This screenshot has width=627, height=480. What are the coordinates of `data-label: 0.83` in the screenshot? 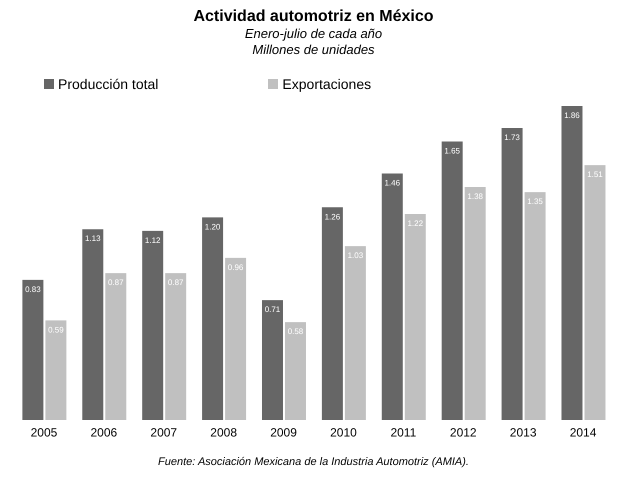 It's located at (33, 289).